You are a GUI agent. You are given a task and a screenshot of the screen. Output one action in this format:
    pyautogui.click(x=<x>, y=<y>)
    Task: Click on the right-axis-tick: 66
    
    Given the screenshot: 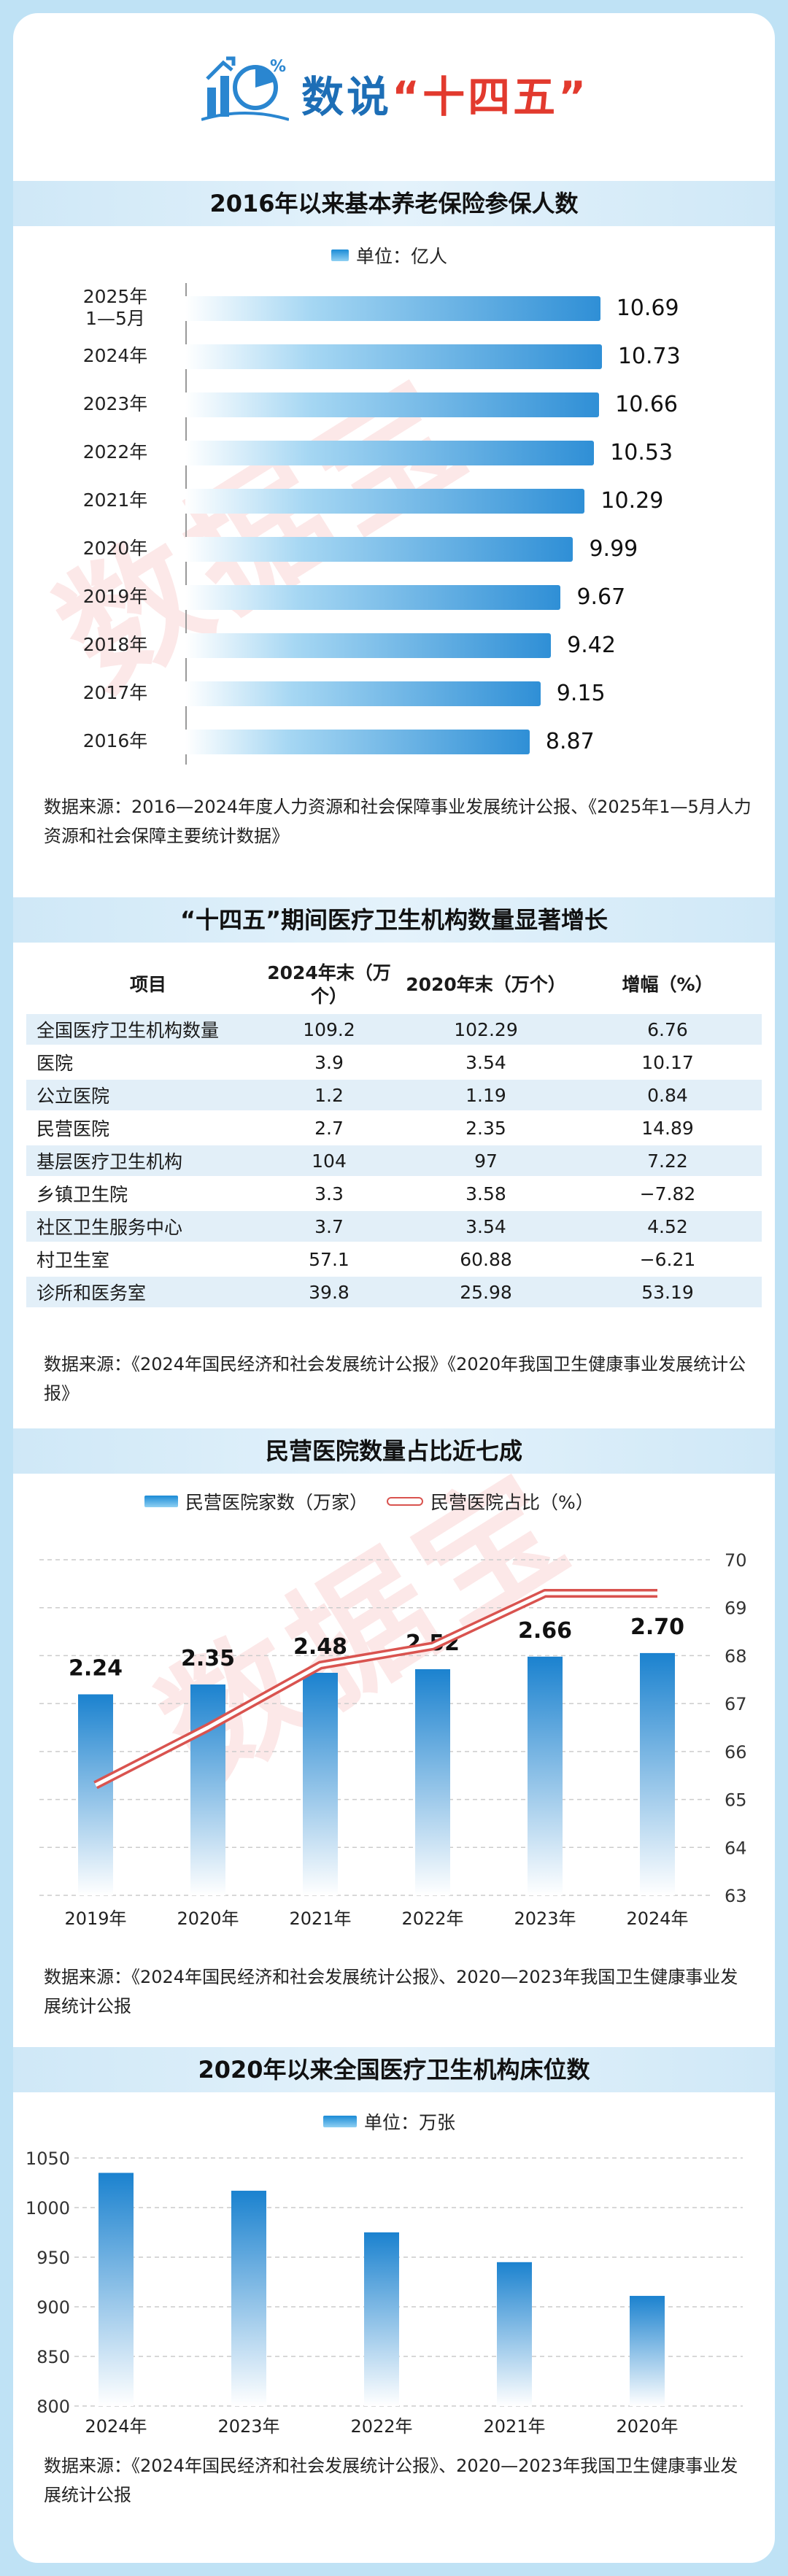 What is the action you would take?
    pyautogui.click(x=736, y=1752)
    